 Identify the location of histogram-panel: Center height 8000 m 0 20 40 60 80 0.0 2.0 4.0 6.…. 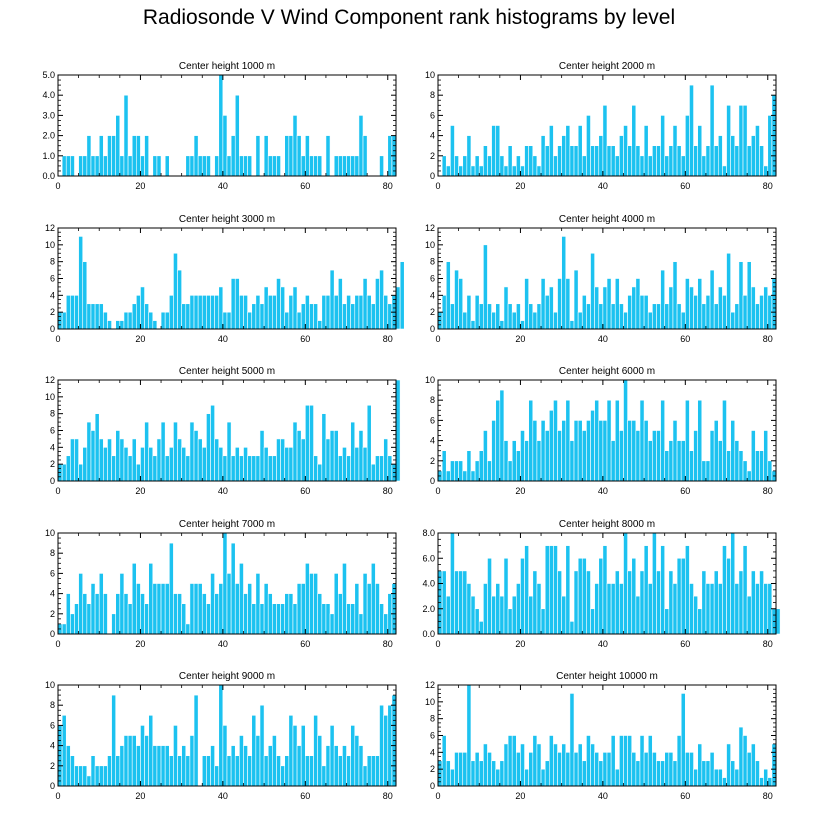
(601, 584).